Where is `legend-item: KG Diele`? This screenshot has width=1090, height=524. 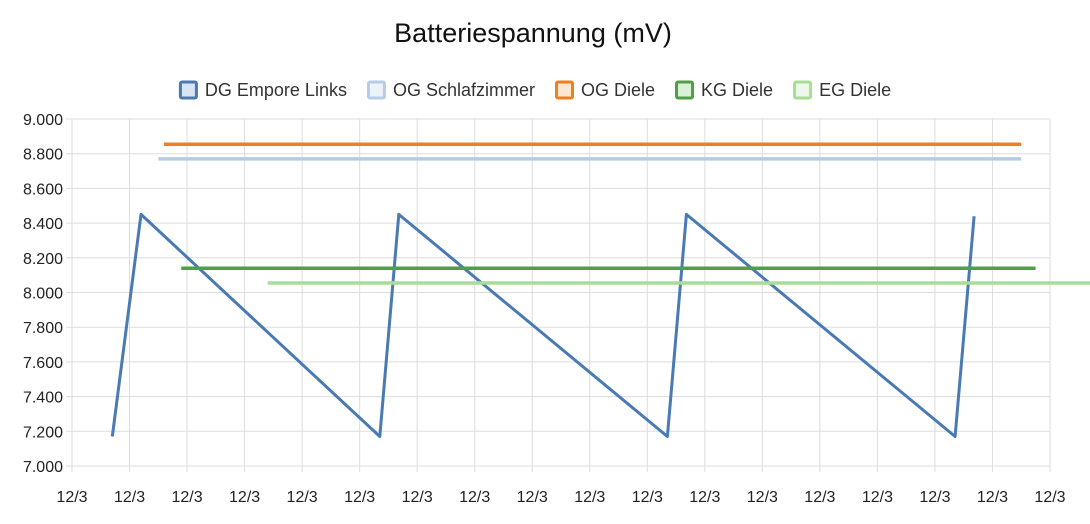
legend-item: KG Diele is located at coordinates (724, 90).